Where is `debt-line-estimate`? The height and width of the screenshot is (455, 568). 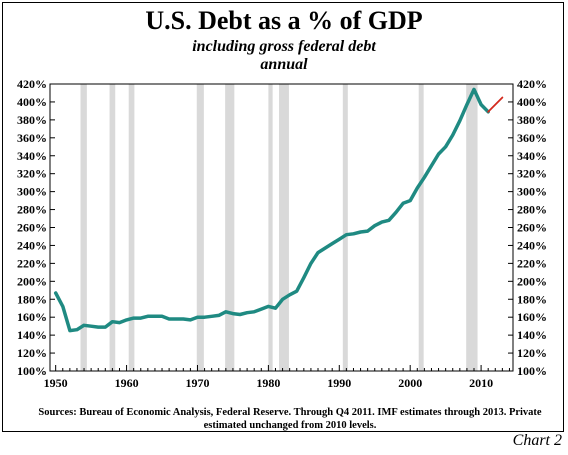 debt-line-estimate is located at coordinates (495, 104).